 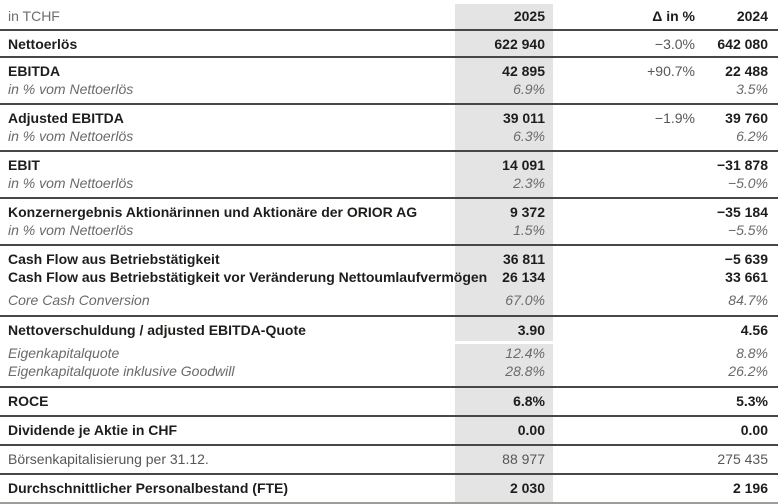 What do you see at coordinates (742, 212) in the screenshot?
I see `value-2024: −35 184` at bounding box center [742, 212].